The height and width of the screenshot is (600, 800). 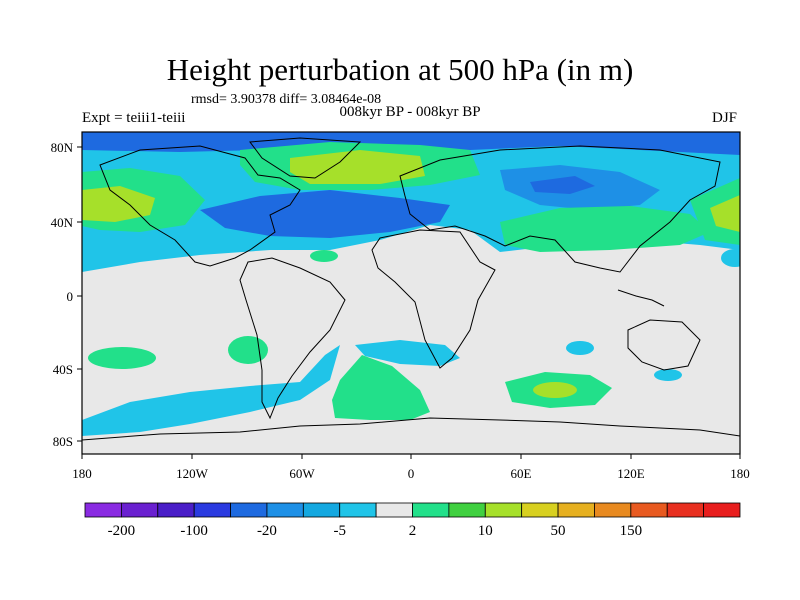 I want to click on stats-label: rmsd= 3.90378 diff= 3.08464e-08, so click(x=286, y=99).